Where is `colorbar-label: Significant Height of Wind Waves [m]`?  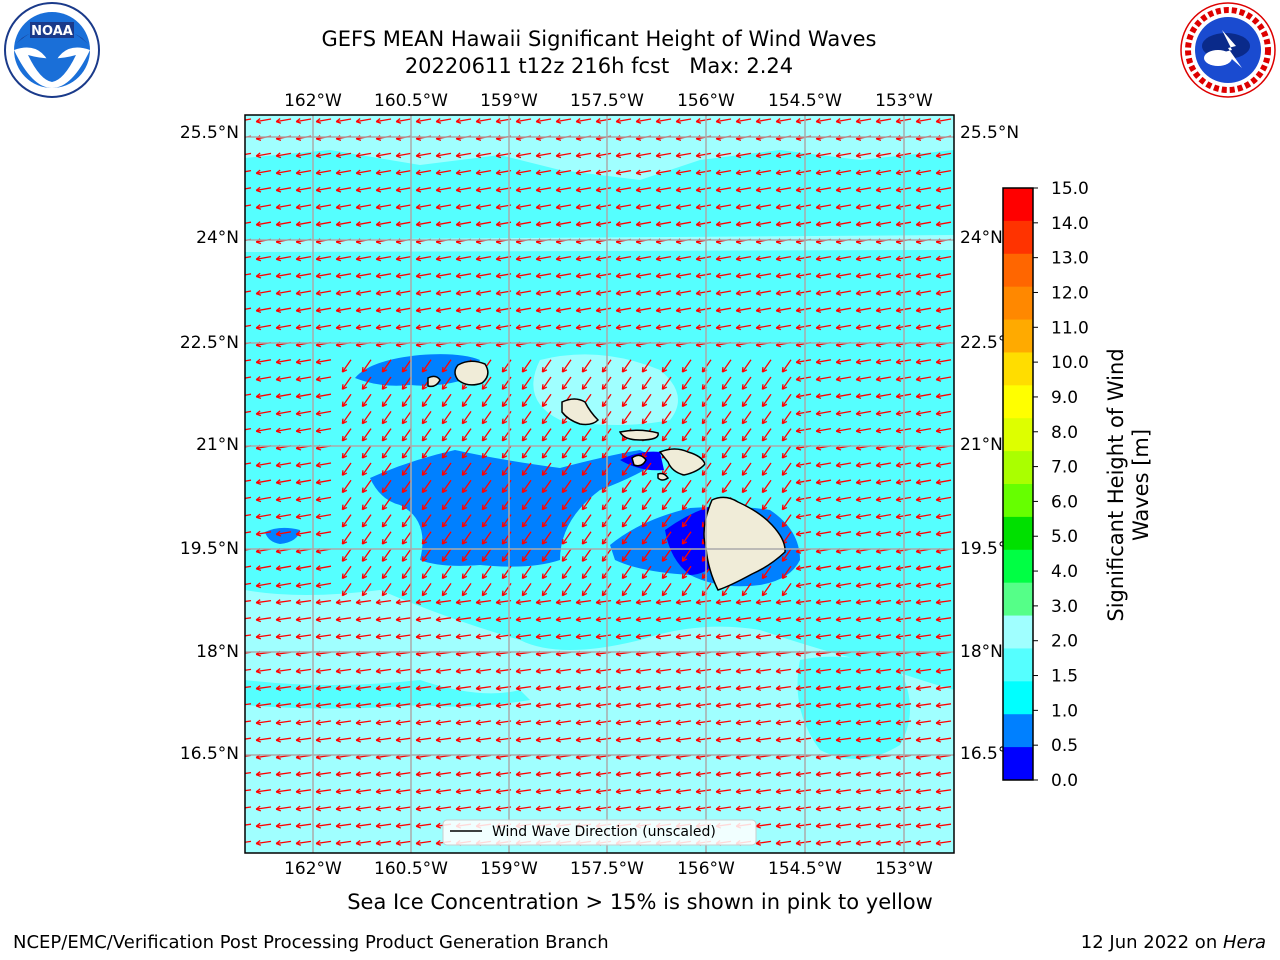
colorbar-label: Significant Height of Wind Waves [m] is located at coordinates (1128, 484).